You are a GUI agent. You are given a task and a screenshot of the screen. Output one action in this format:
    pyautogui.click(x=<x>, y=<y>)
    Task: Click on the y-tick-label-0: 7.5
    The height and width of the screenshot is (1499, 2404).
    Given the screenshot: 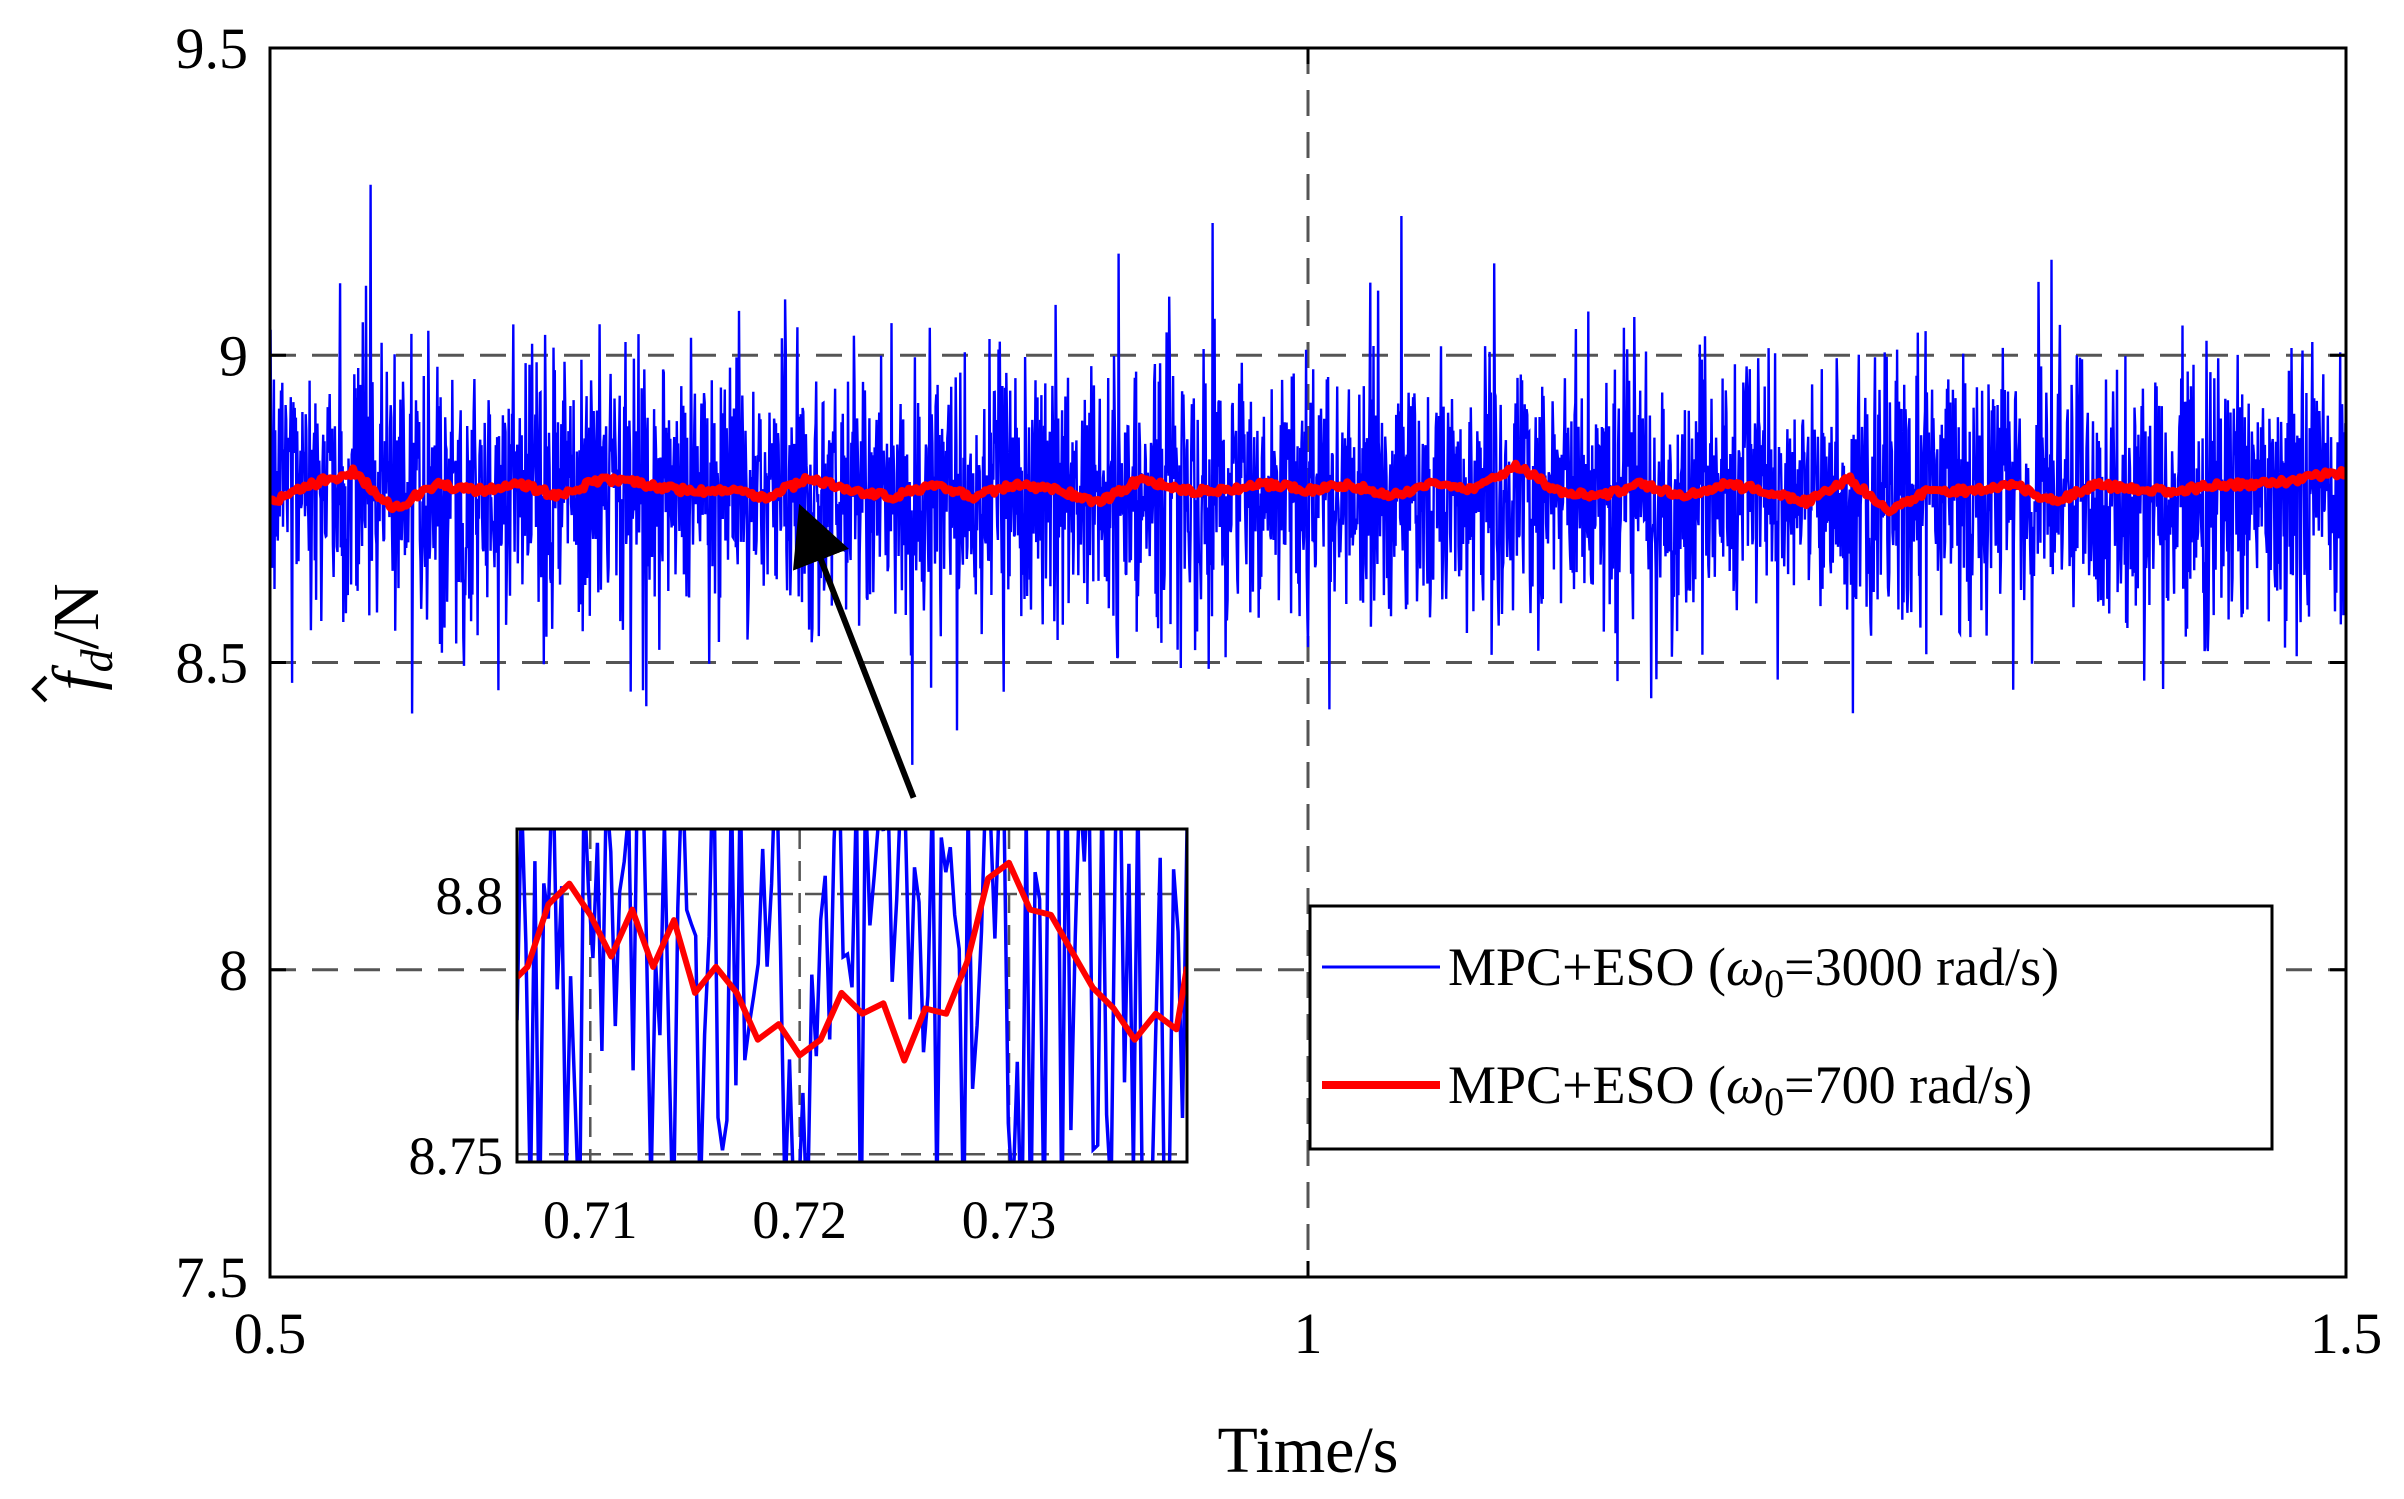 What is the action you would take?
    pyautogui.click(x=212, y=1277)
    